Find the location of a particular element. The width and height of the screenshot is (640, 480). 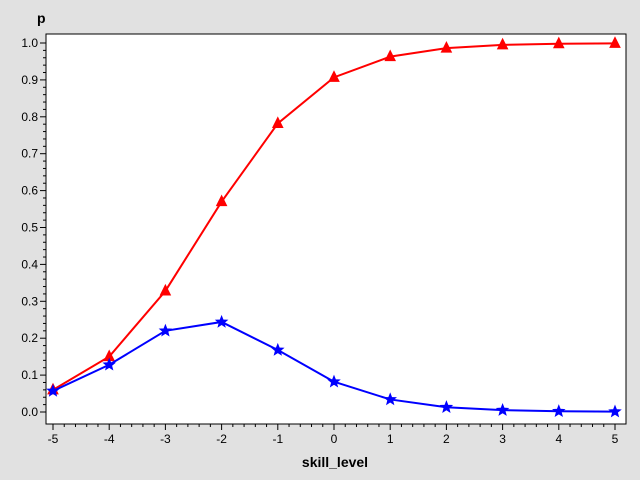

y-tick-label: 0.4 is located at coordinates (29, 264).